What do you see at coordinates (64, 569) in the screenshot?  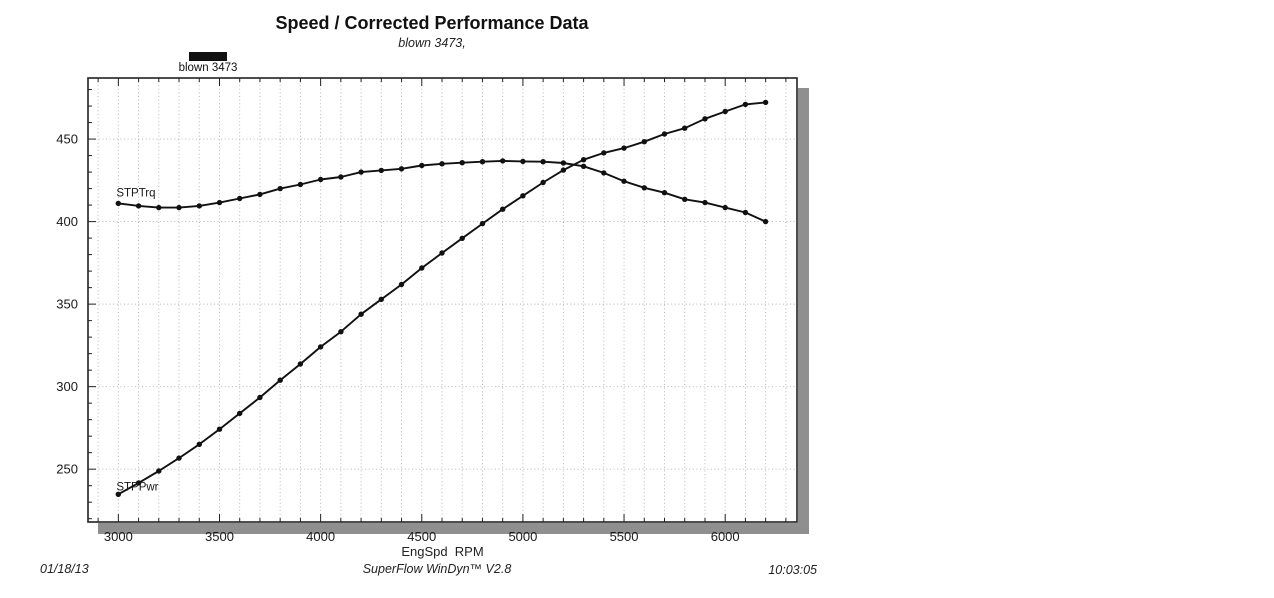 I see `footer-date: 01/18/13` at bounding box center [64, 569].